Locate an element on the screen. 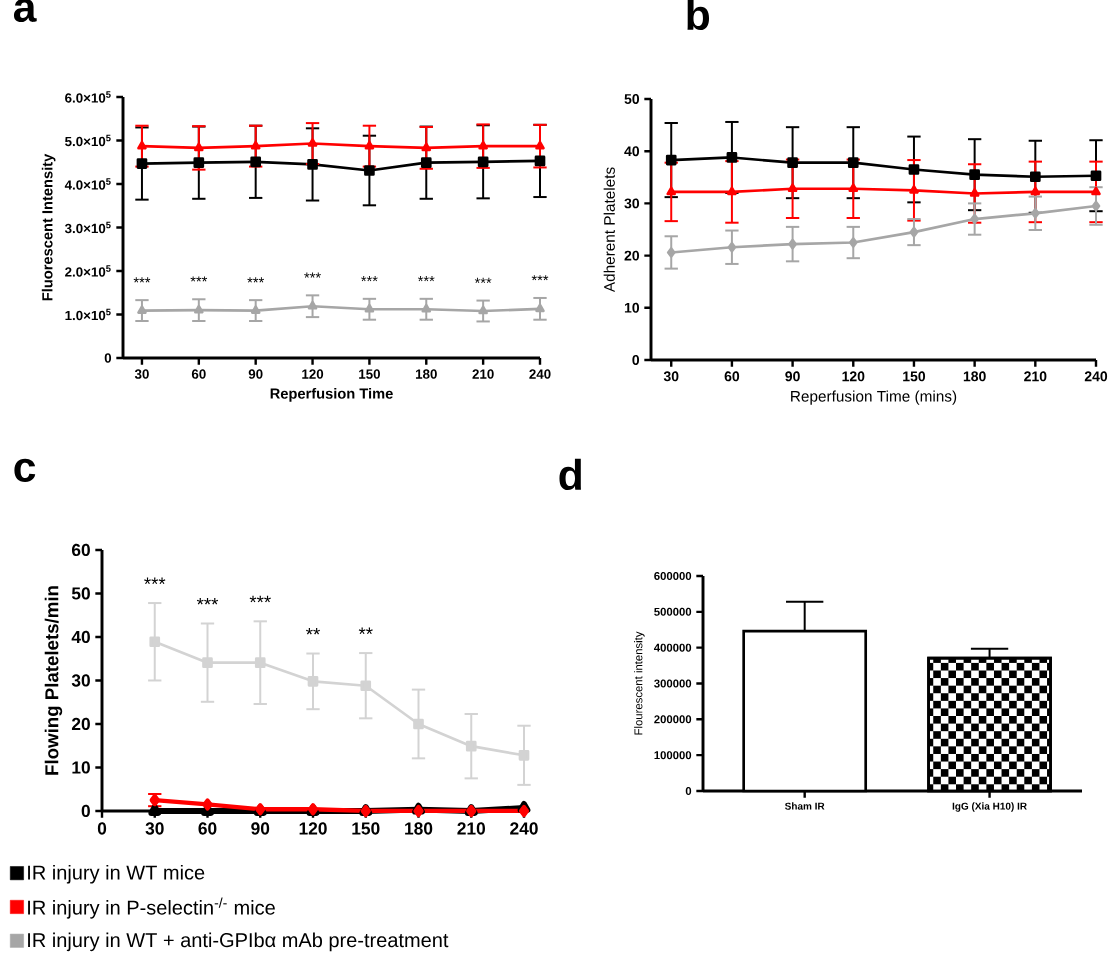 The height and width of the screenshot is (974, 1115). y-axis-title: Adherent Platelets is located at coordinates (609, 230).